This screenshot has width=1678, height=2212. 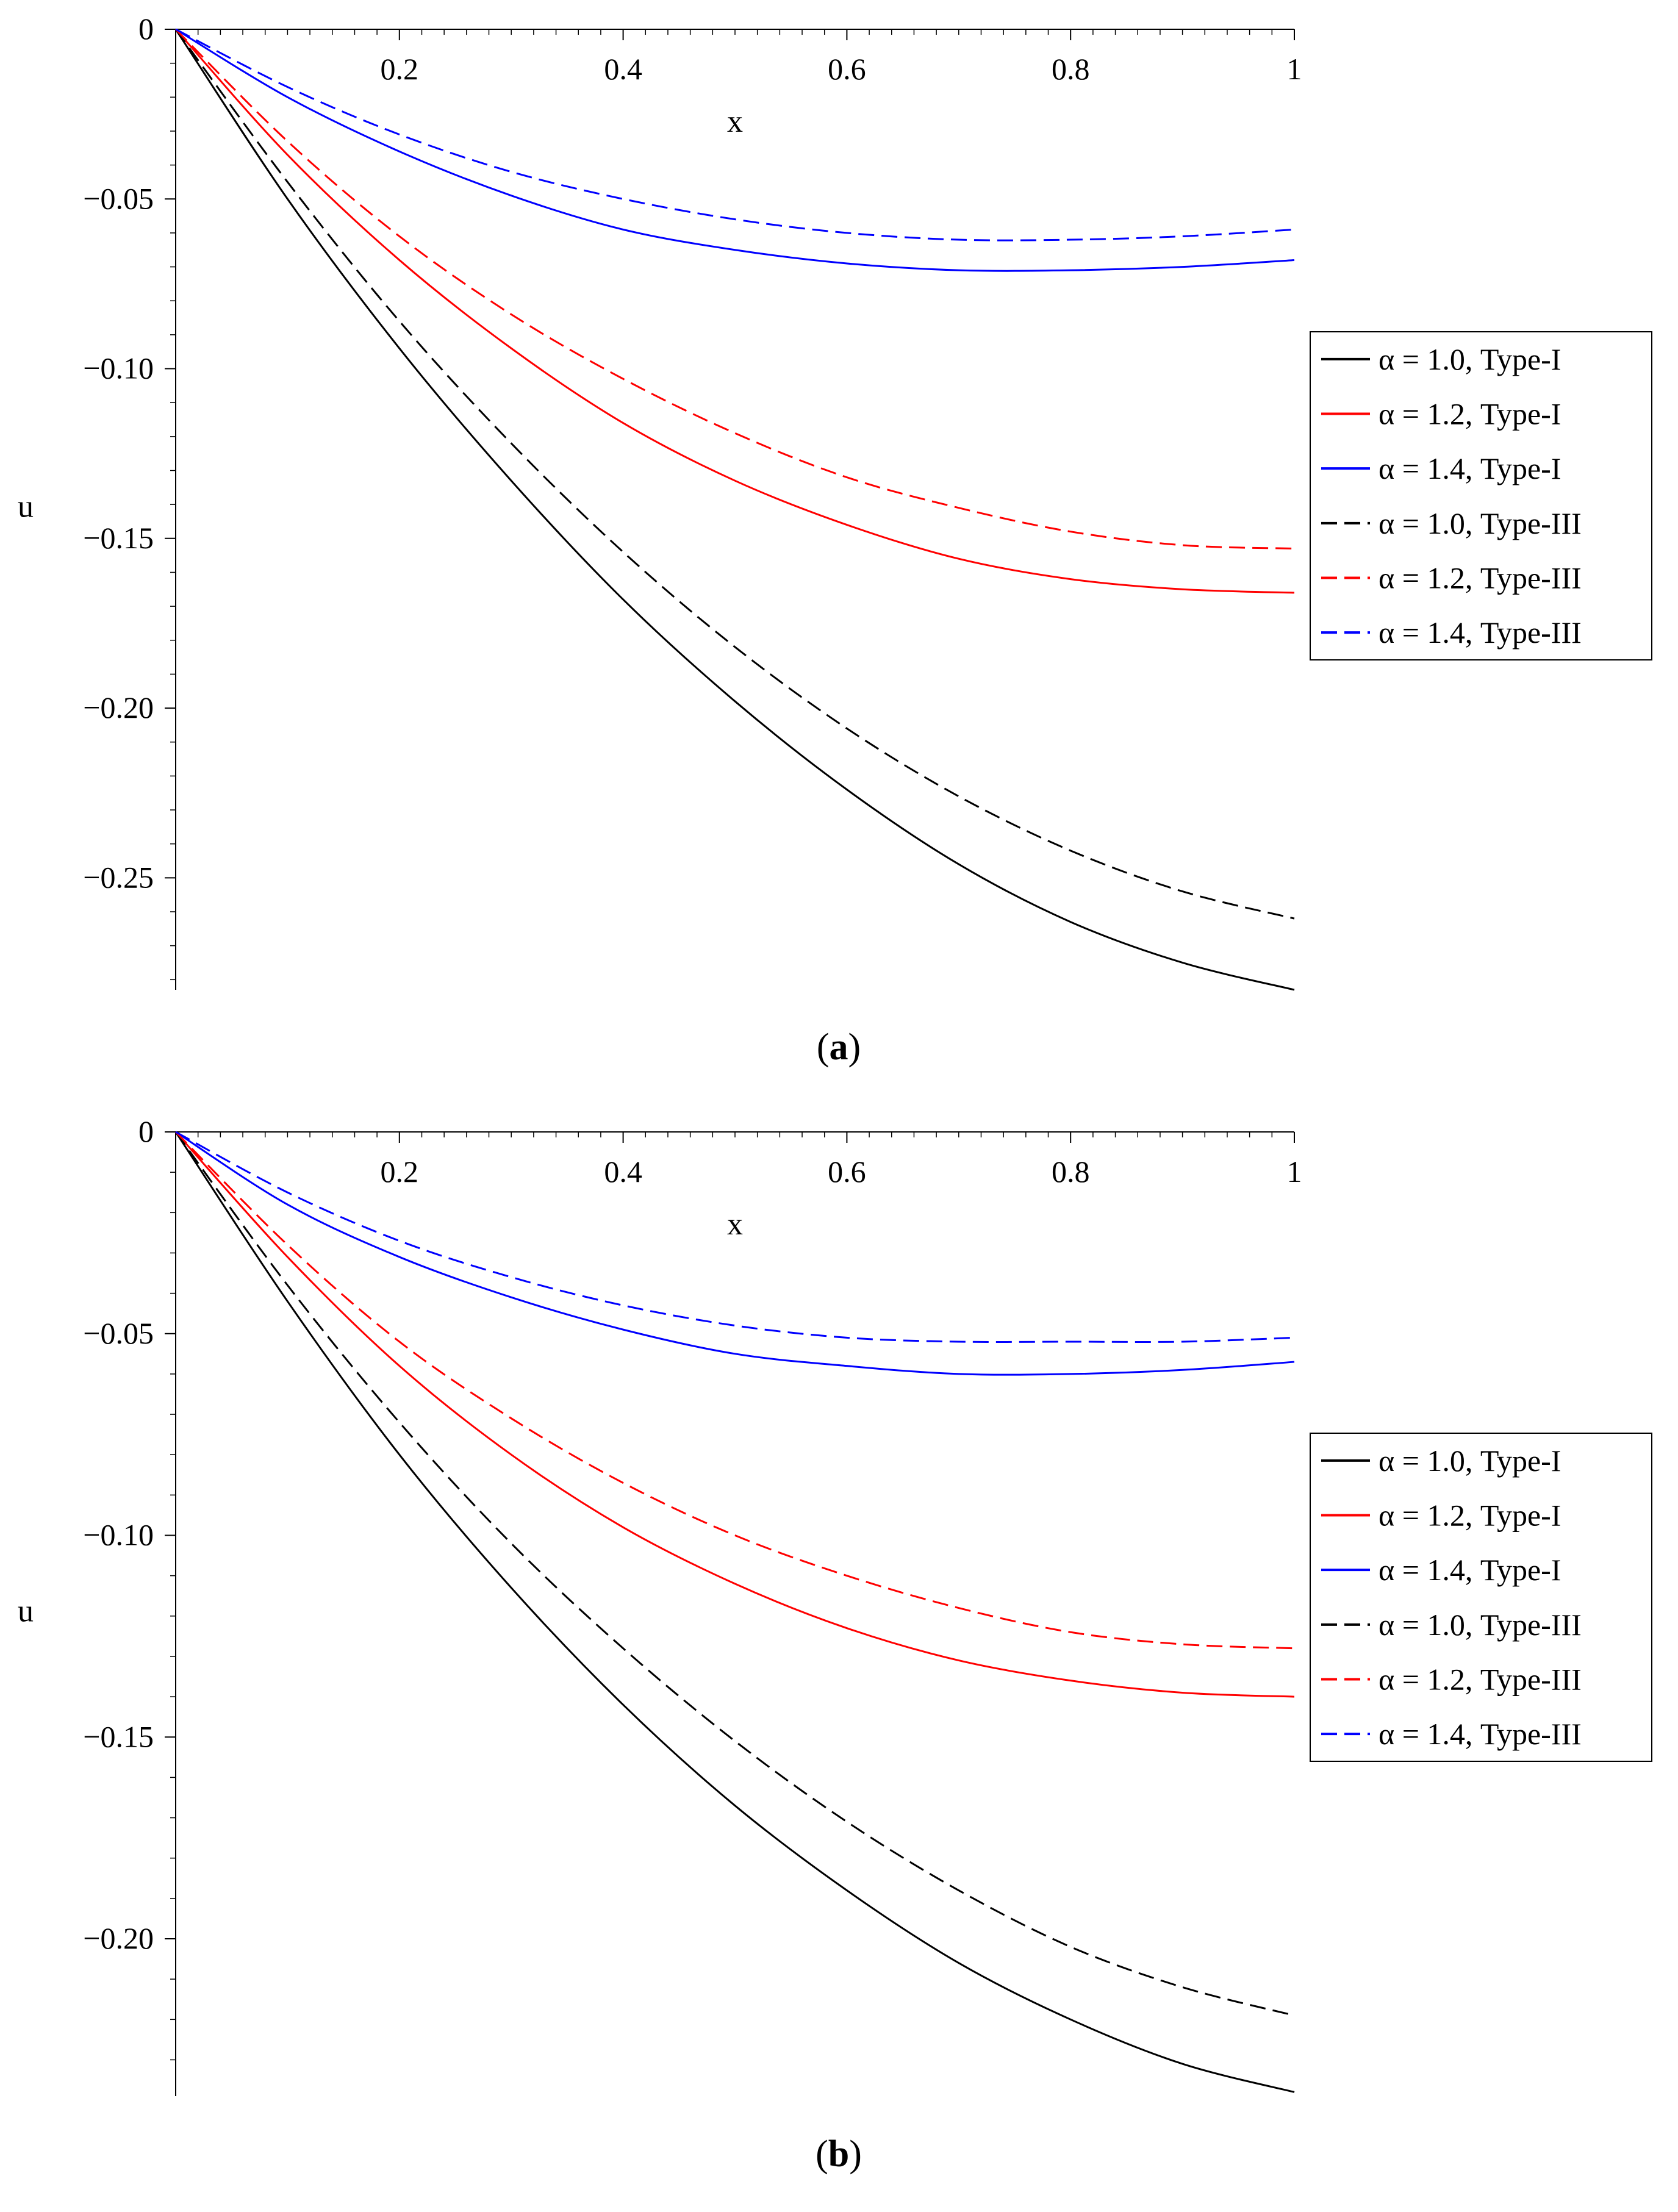 I want to click on y-tick-label: −0.25, so click(x=119, y=877).